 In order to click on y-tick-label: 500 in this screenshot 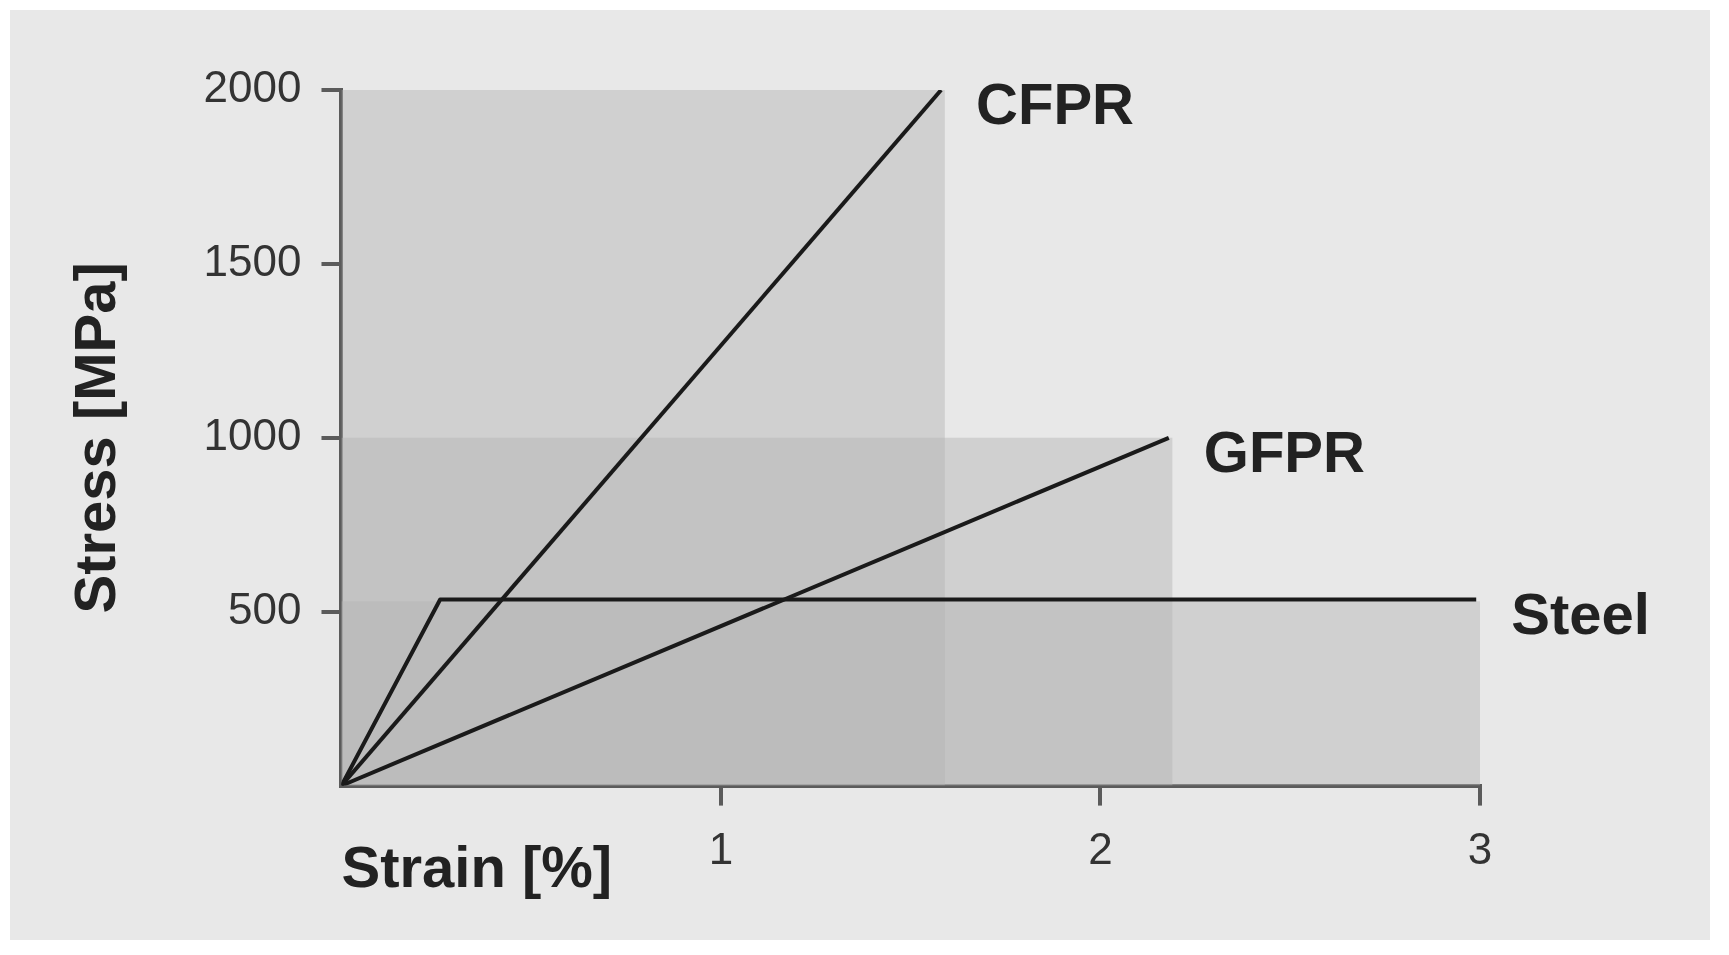, I will do `click(265, 608)`.